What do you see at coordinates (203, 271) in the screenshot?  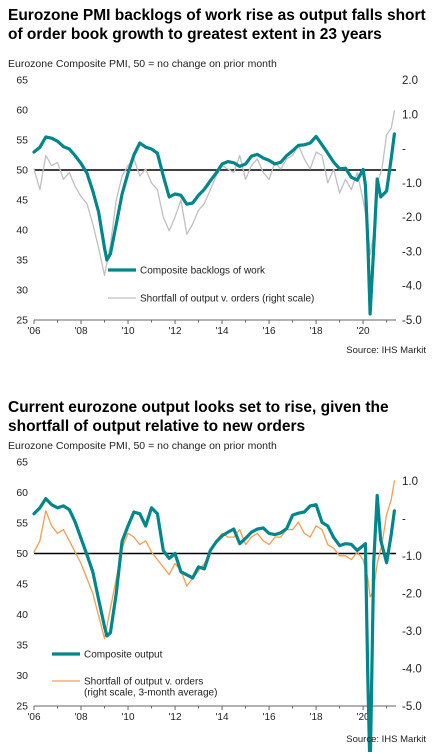 I see `legend-label: Composite backlogs of work` at bounding box center [203, 271].